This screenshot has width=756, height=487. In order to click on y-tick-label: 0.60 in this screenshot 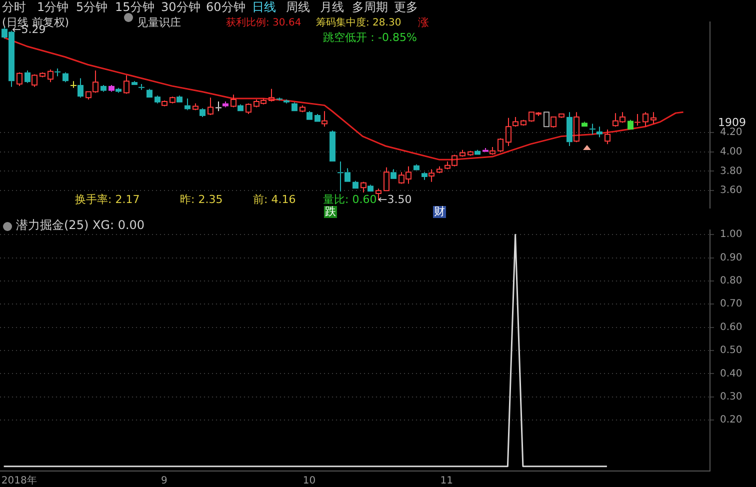, I will do `click(731, 327)`.